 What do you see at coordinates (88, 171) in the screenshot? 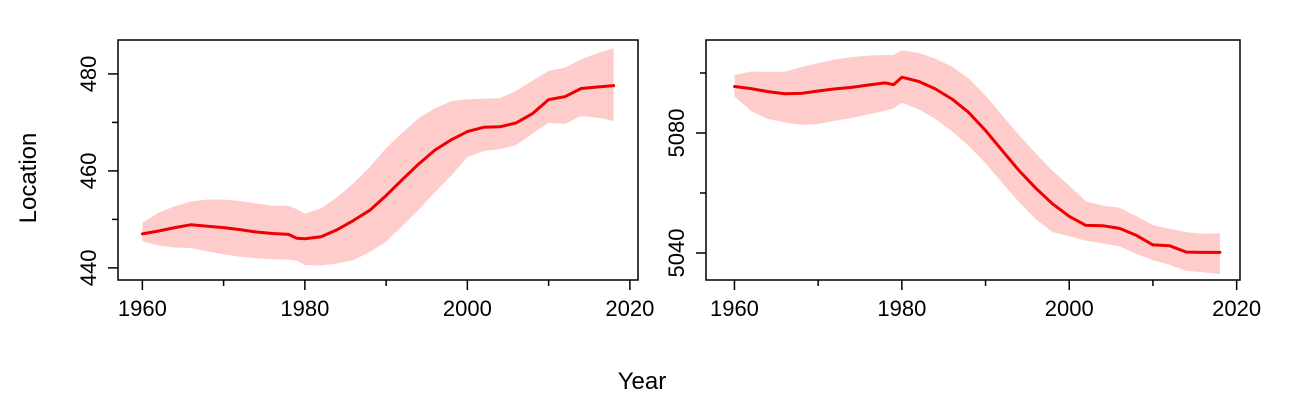
I see `y-tick-label: 460` at bounding box center [88, 171].